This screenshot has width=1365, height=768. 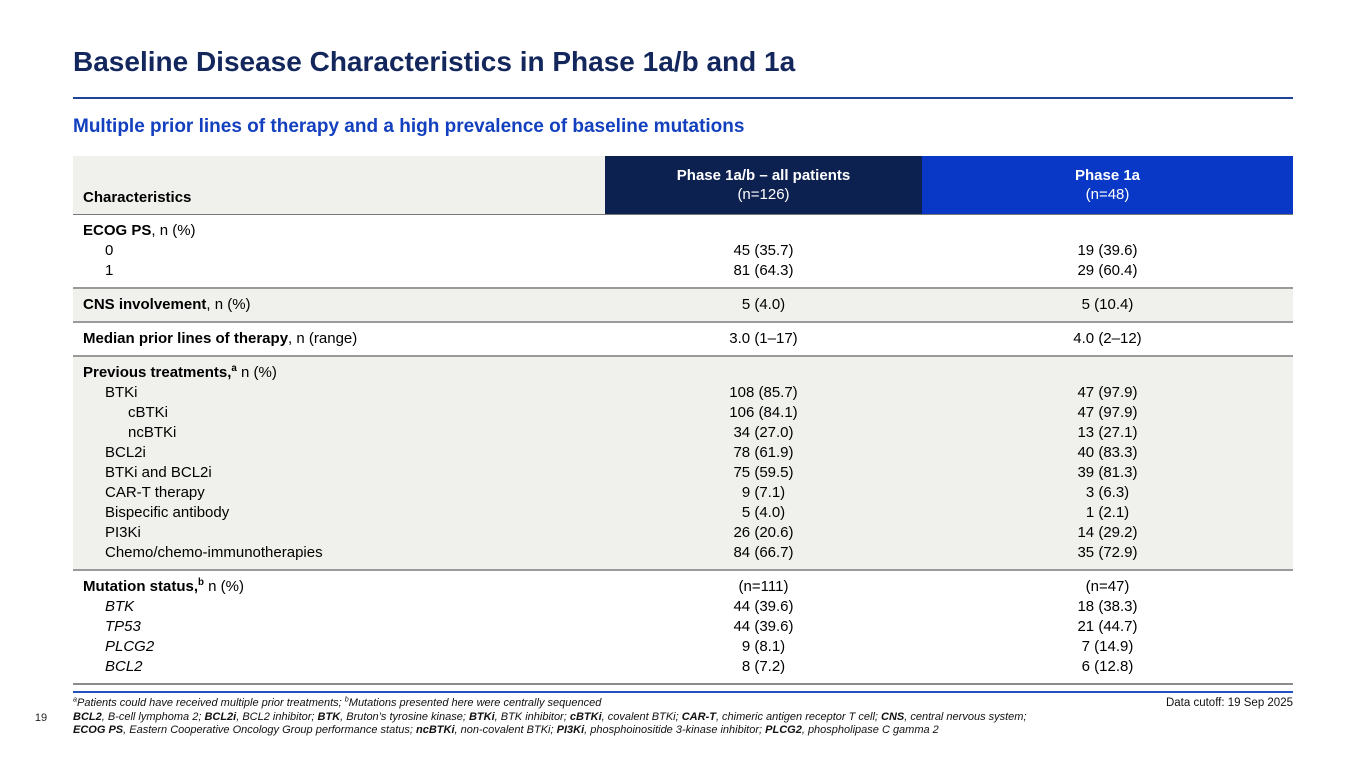 What do you see at coordinates (163, 586) in the screenshot?
I see `row-label: Mutation status,b n (%)` at bounding box center [163, 586].